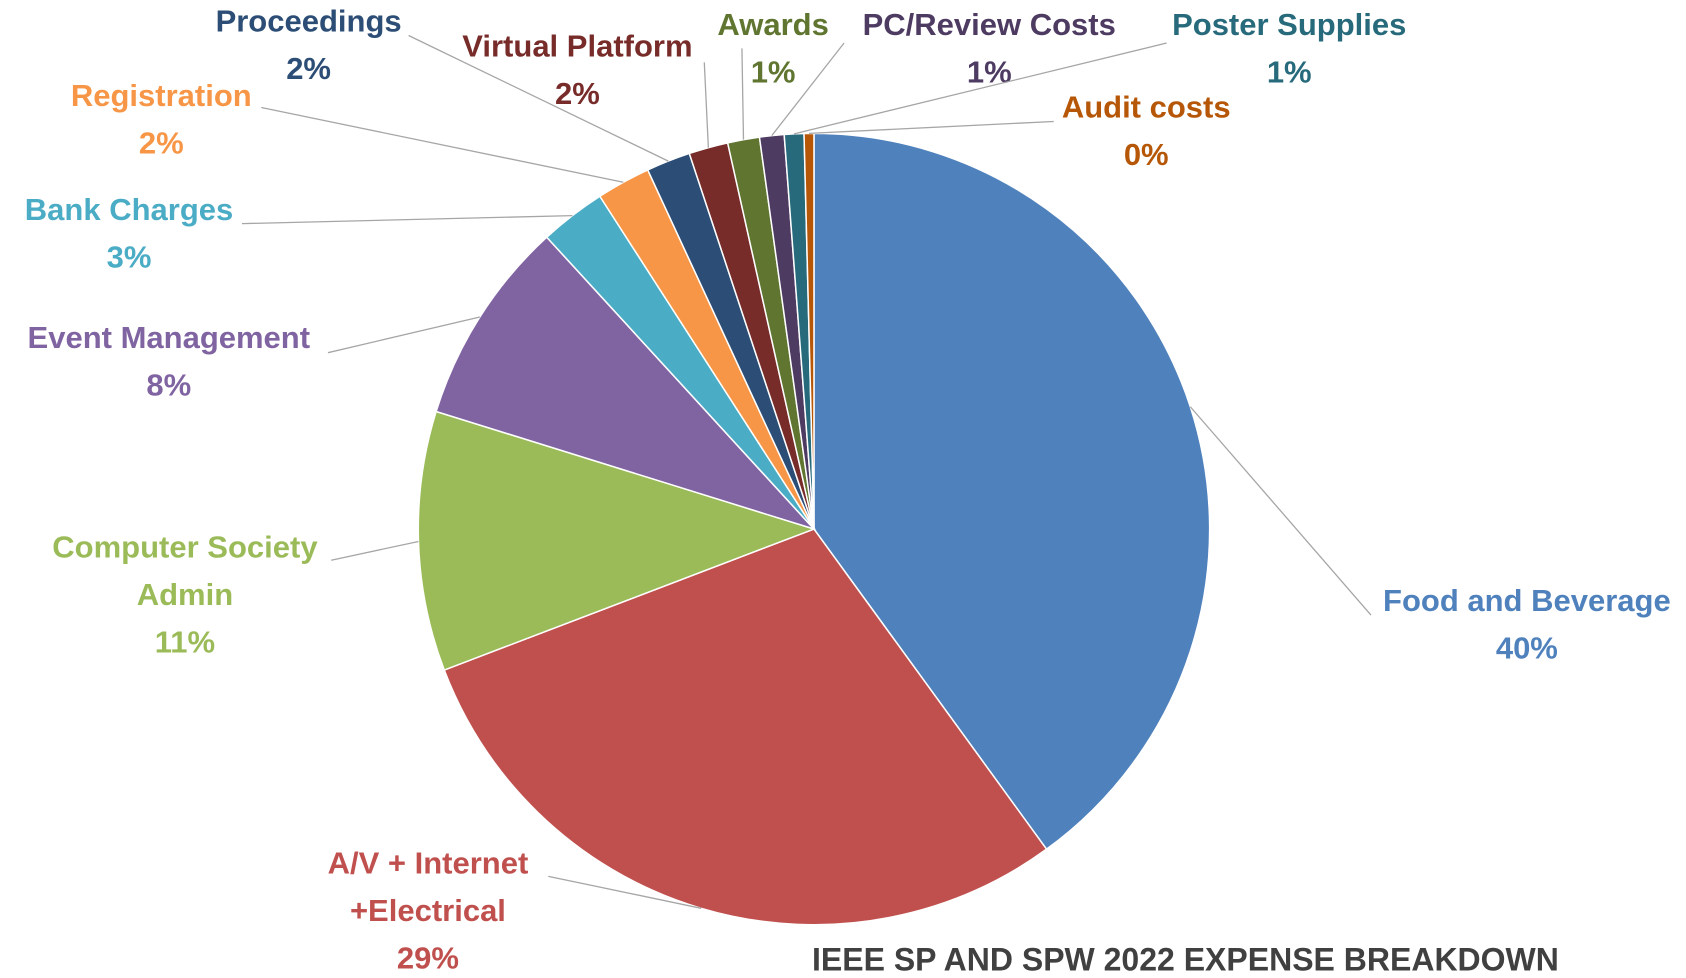 The image size is (1686, 978). Describe the element at coordinates (185, 571) in the screenshot. I see `slice-label: Computer Society Admin` at that location.